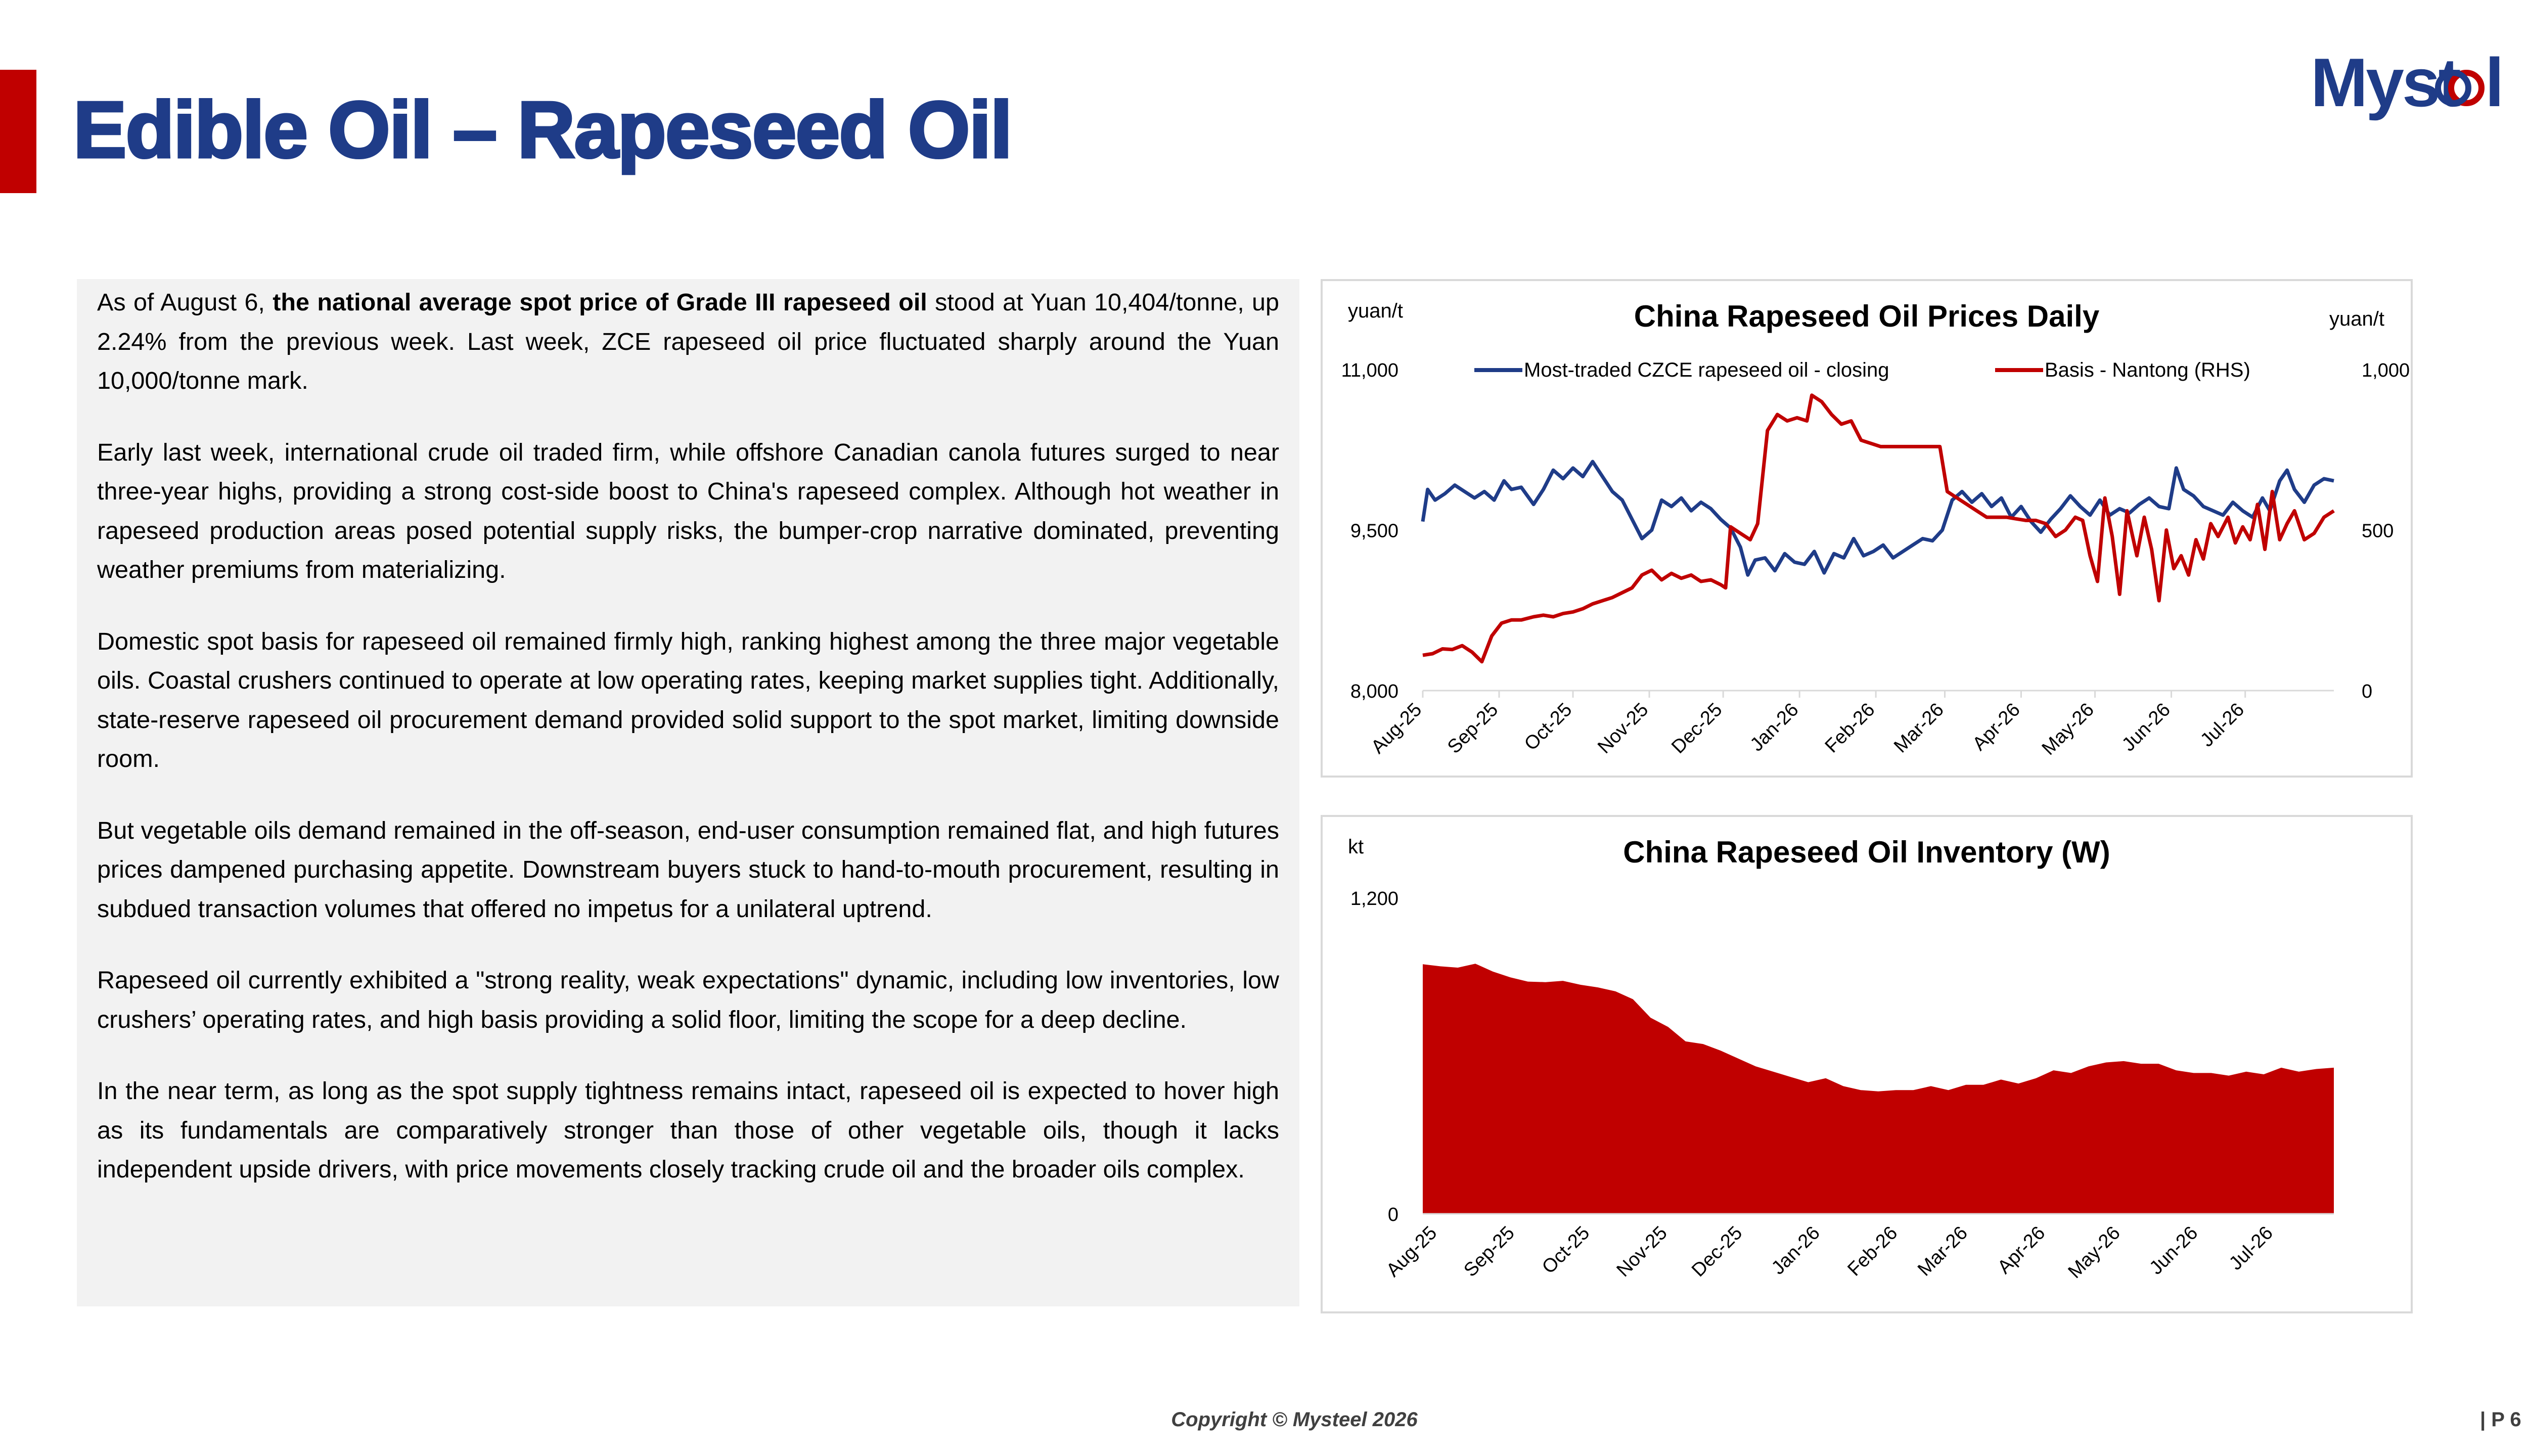 This screenshot has width=2528, height=1456. Describe the element at coordinates (2378, 531) in the screenshot. I see `y-tick-label-right: 500` at that location.